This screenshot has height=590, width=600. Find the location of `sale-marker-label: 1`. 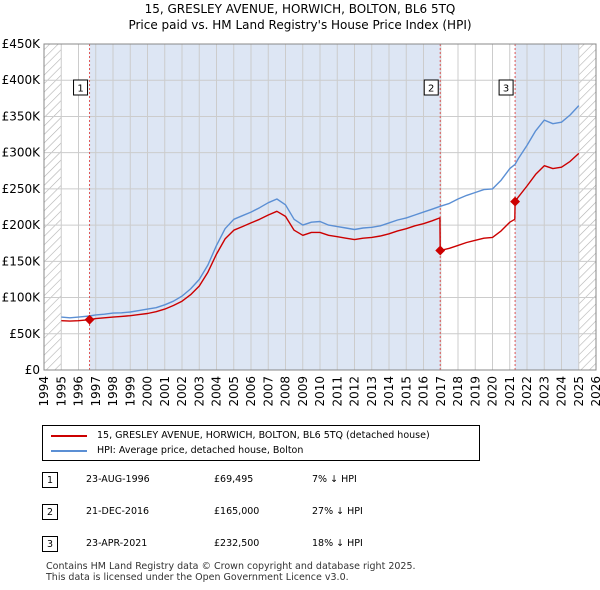

sale-marker-label: 1 is located at coordinates (80, 89).